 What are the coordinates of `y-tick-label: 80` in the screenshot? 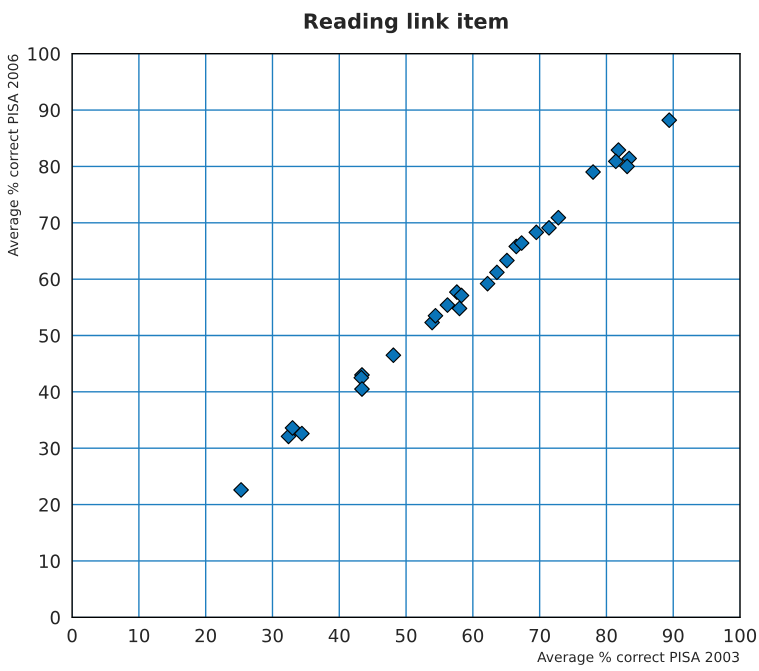 It's located at (49, 167).